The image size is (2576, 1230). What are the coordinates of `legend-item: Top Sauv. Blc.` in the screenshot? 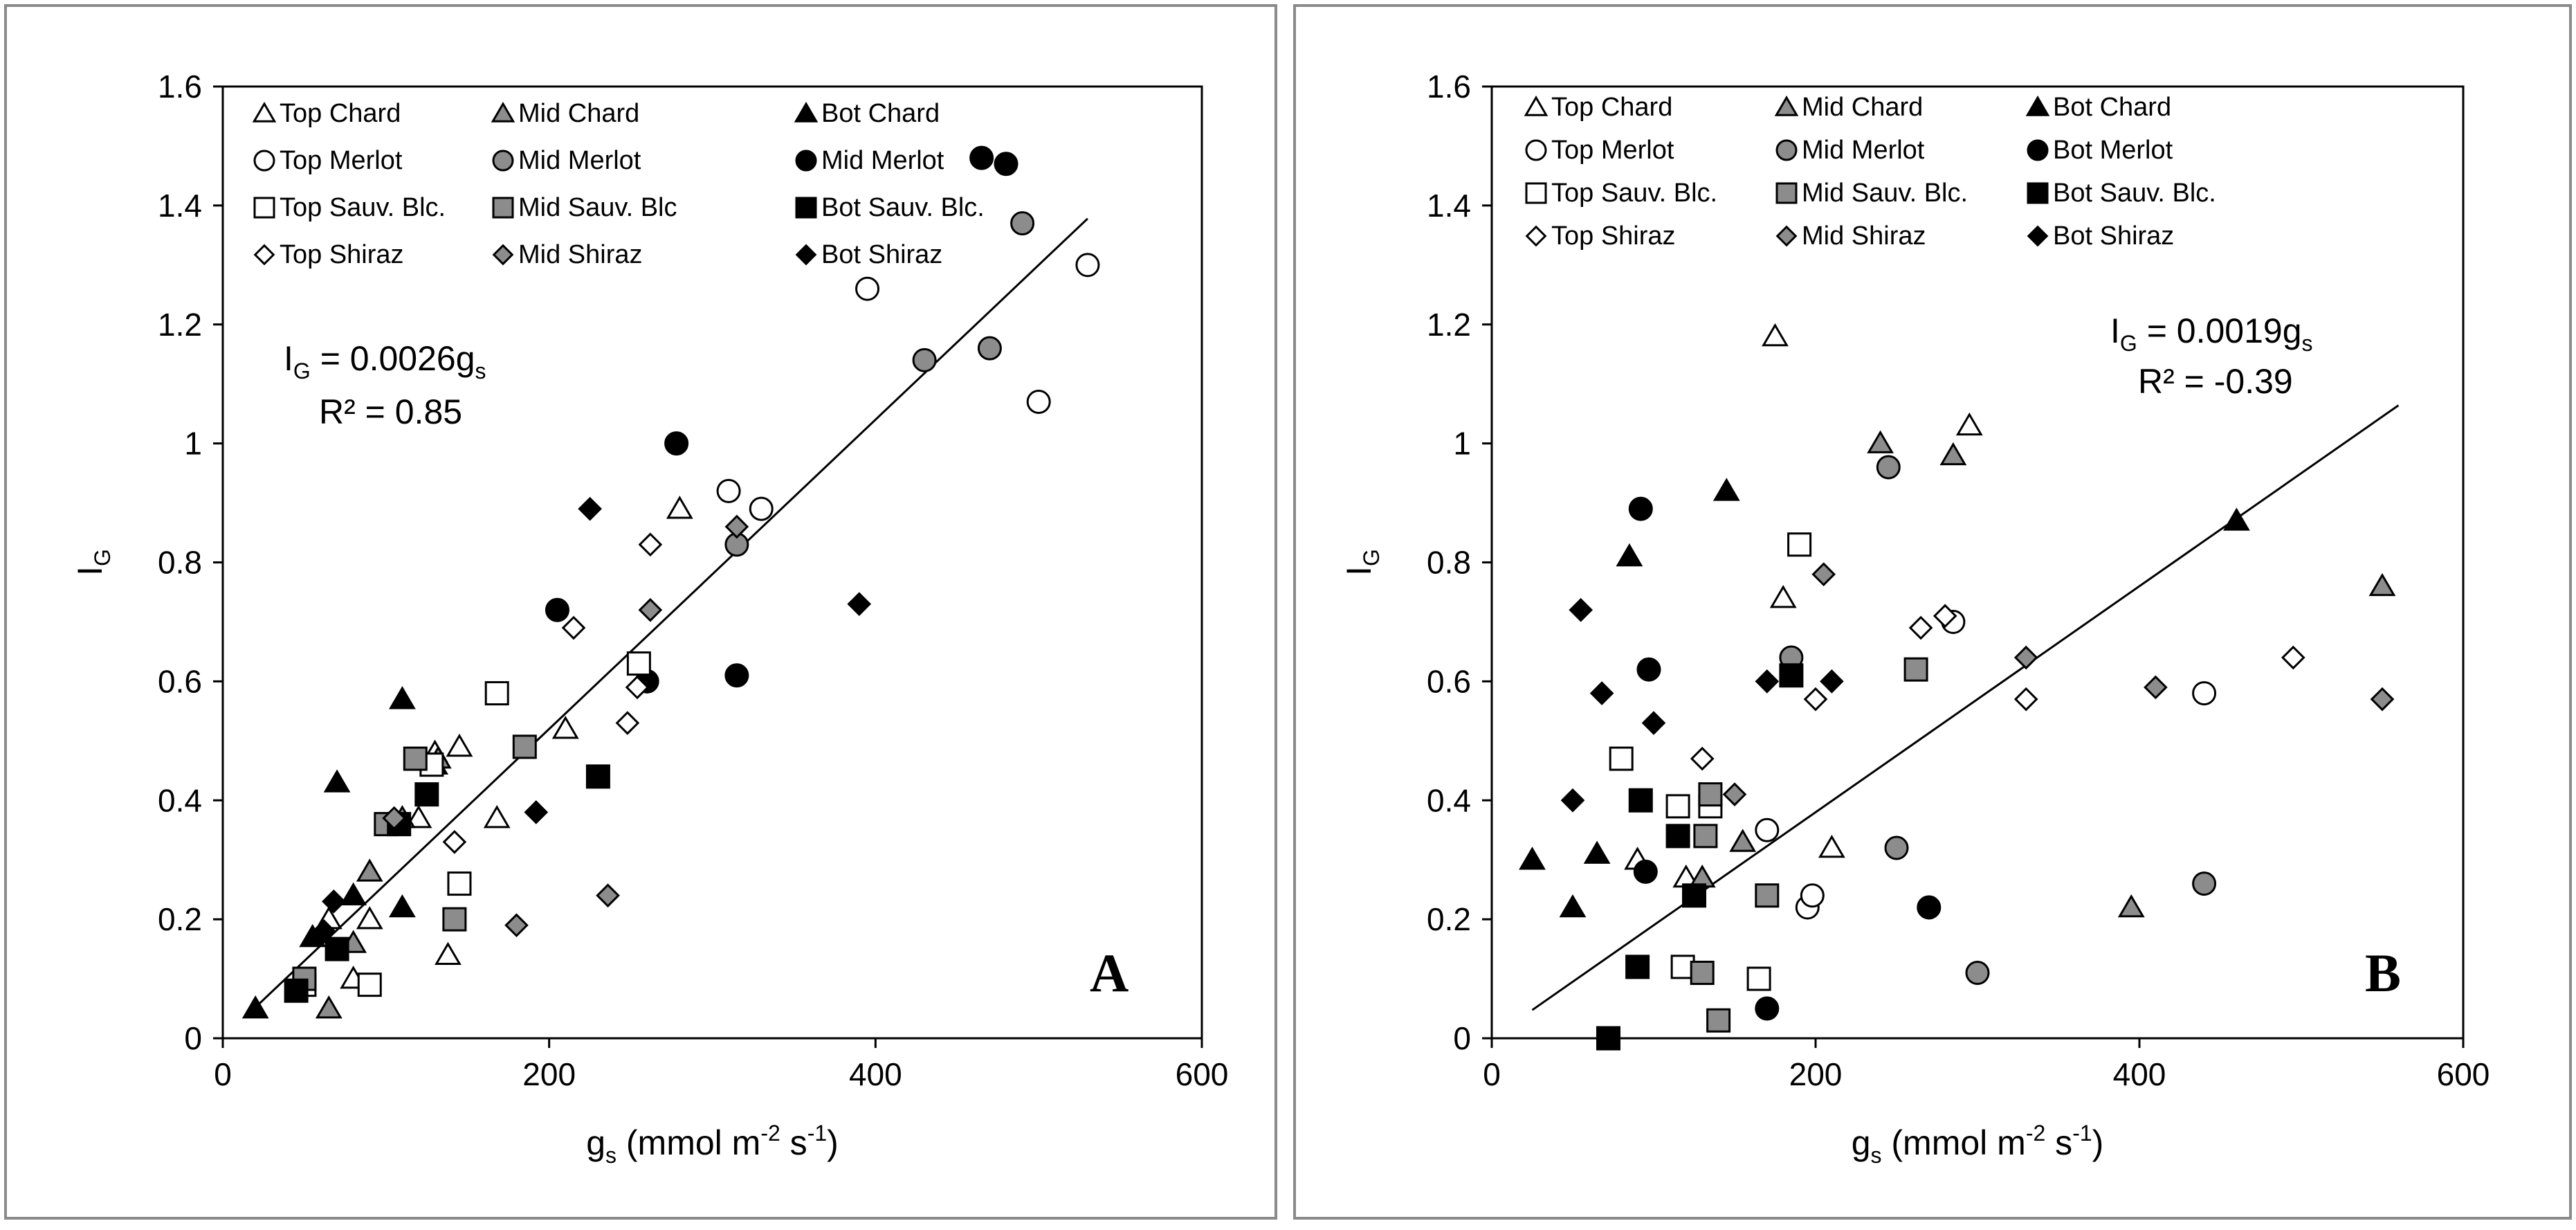 It's located at (350, 207).